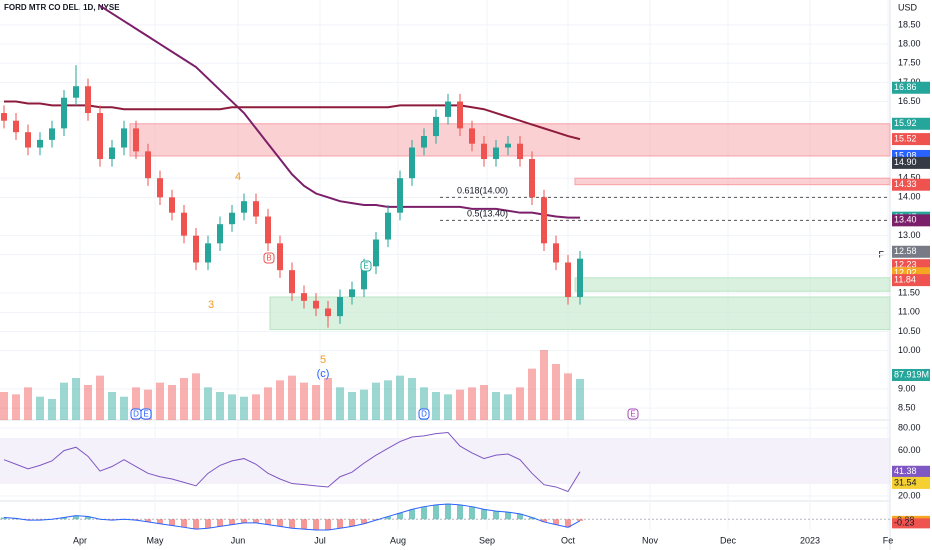 This screenshot has width=932, height=550. Describe the element at coordinates (905, 220) in the screenshot. I see `price-tag-label: 13.40` at that location.